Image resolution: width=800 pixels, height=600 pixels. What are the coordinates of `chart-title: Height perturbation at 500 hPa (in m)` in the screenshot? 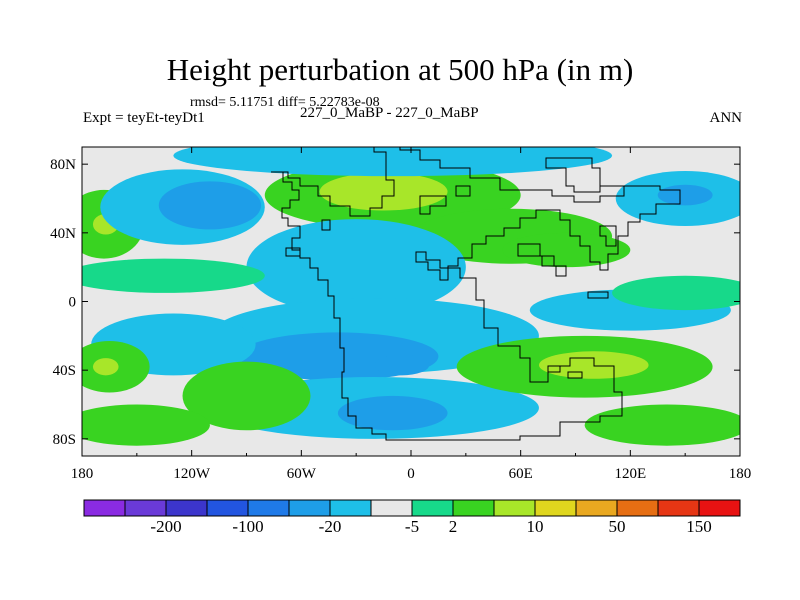 It's located at (400, 69).